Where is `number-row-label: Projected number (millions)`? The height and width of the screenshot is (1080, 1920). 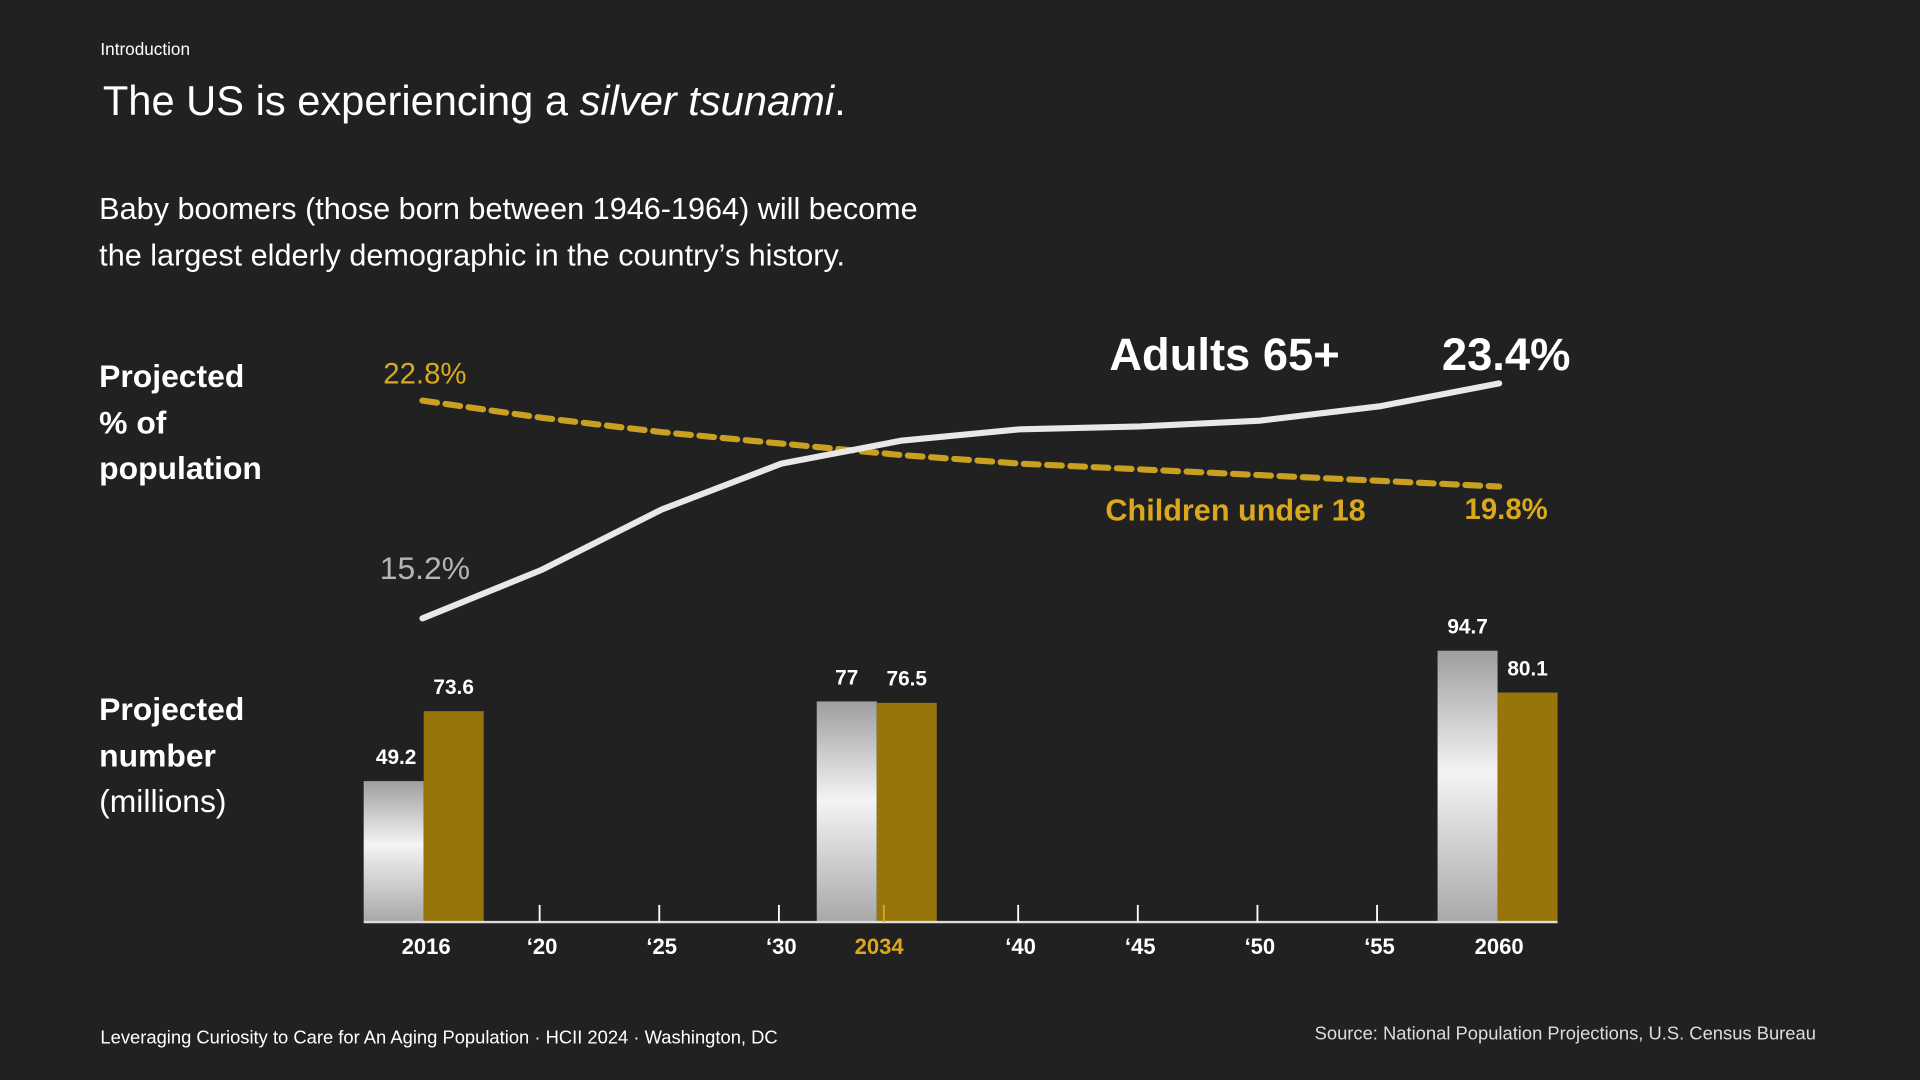
number-row-label: Projected number (millions) is located at coordinates (171, 756).